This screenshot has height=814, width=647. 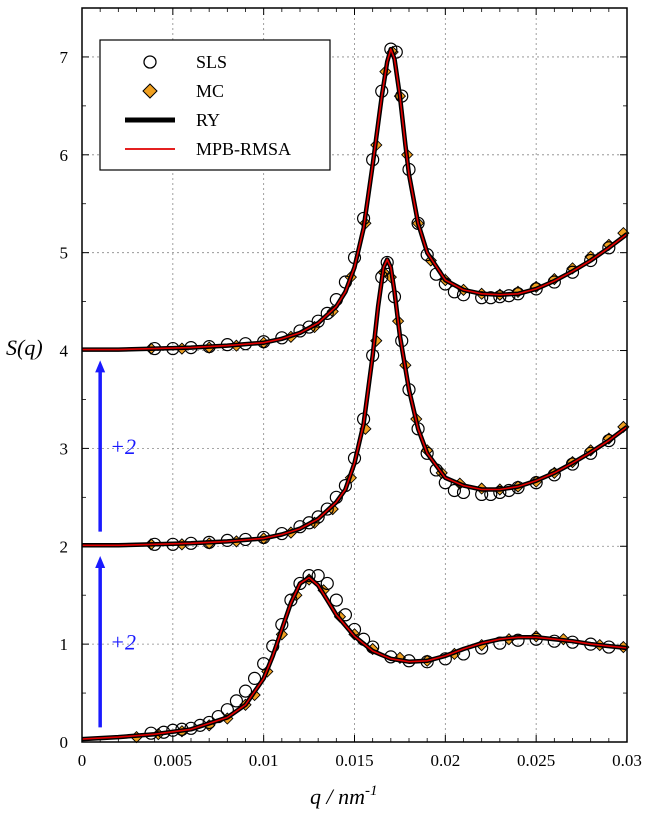 I want to click on x-axis-title: q / nm-1, so click(x=344, y=796).